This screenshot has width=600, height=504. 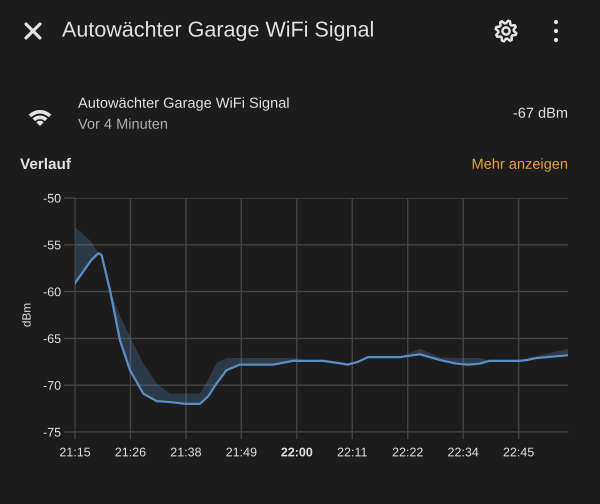 I want to click on text: -67 dBm, so click(x=541, y=112).